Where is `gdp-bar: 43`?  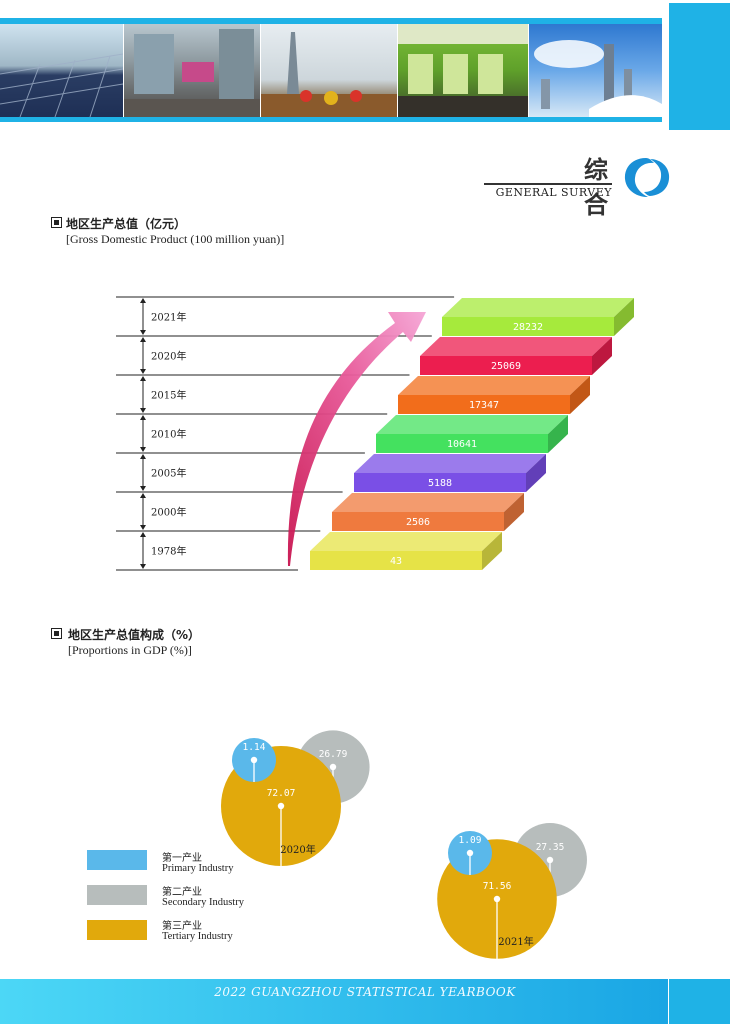 gdp-bar: 43 is located at coordinates (406, 551).